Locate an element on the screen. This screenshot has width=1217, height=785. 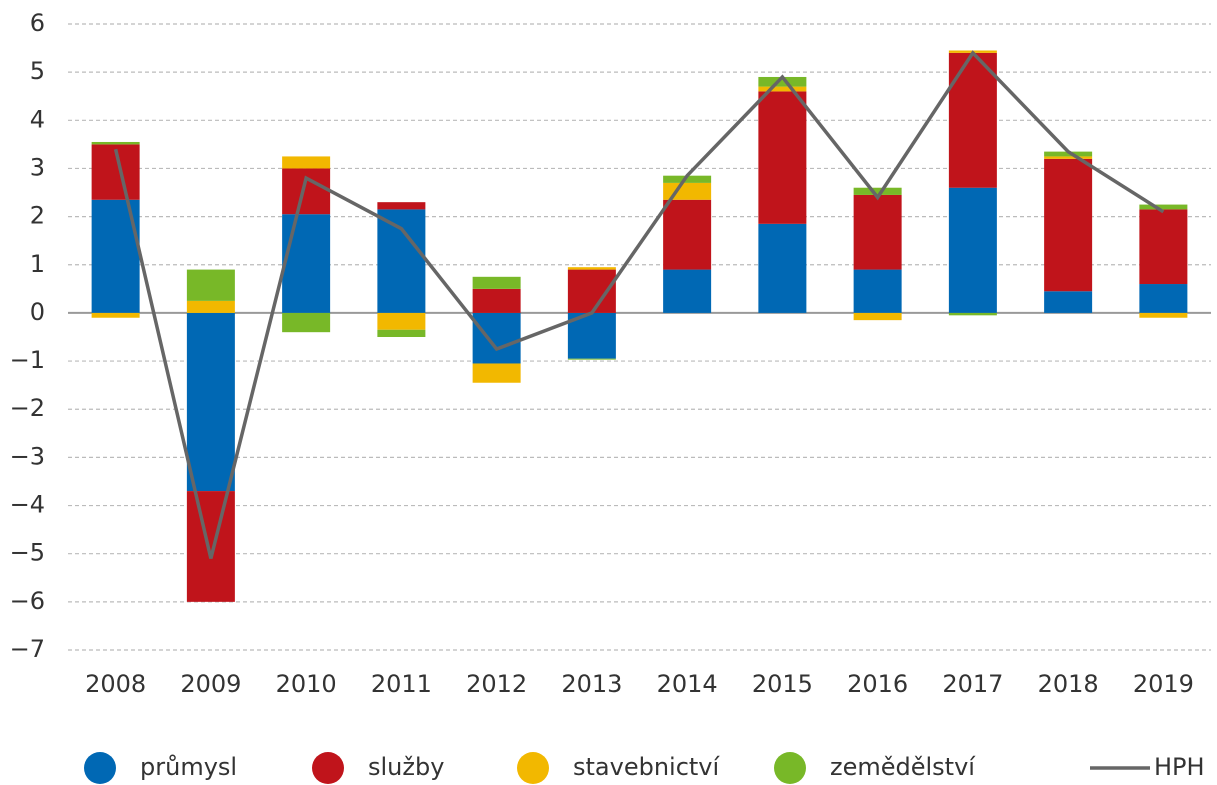
y-tick-label: 2 is located at coordinates (37, 216).